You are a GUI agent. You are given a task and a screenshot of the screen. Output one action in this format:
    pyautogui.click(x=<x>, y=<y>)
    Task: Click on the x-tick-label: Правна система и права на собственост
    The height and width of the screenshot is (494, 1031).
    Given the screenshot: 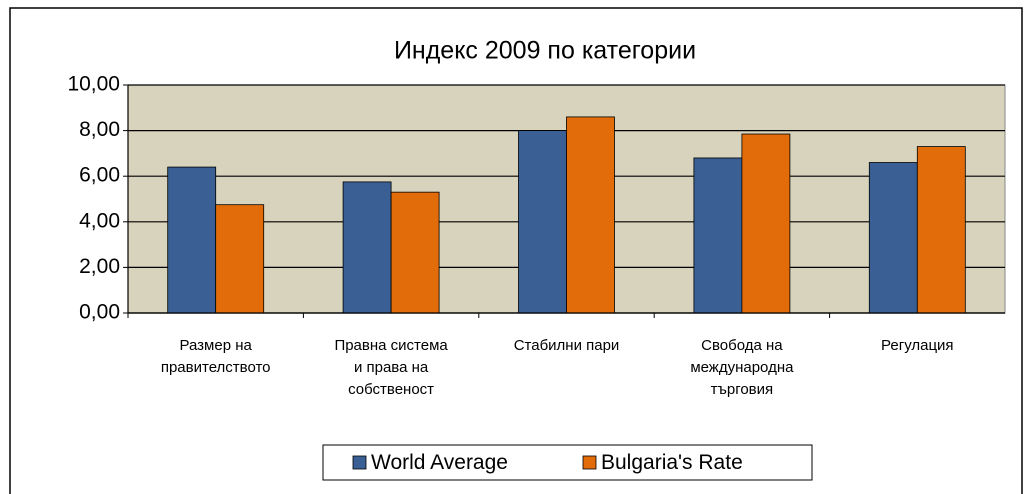 What is the action you would take?
    pyautogui.click(x=391, y=367)
    